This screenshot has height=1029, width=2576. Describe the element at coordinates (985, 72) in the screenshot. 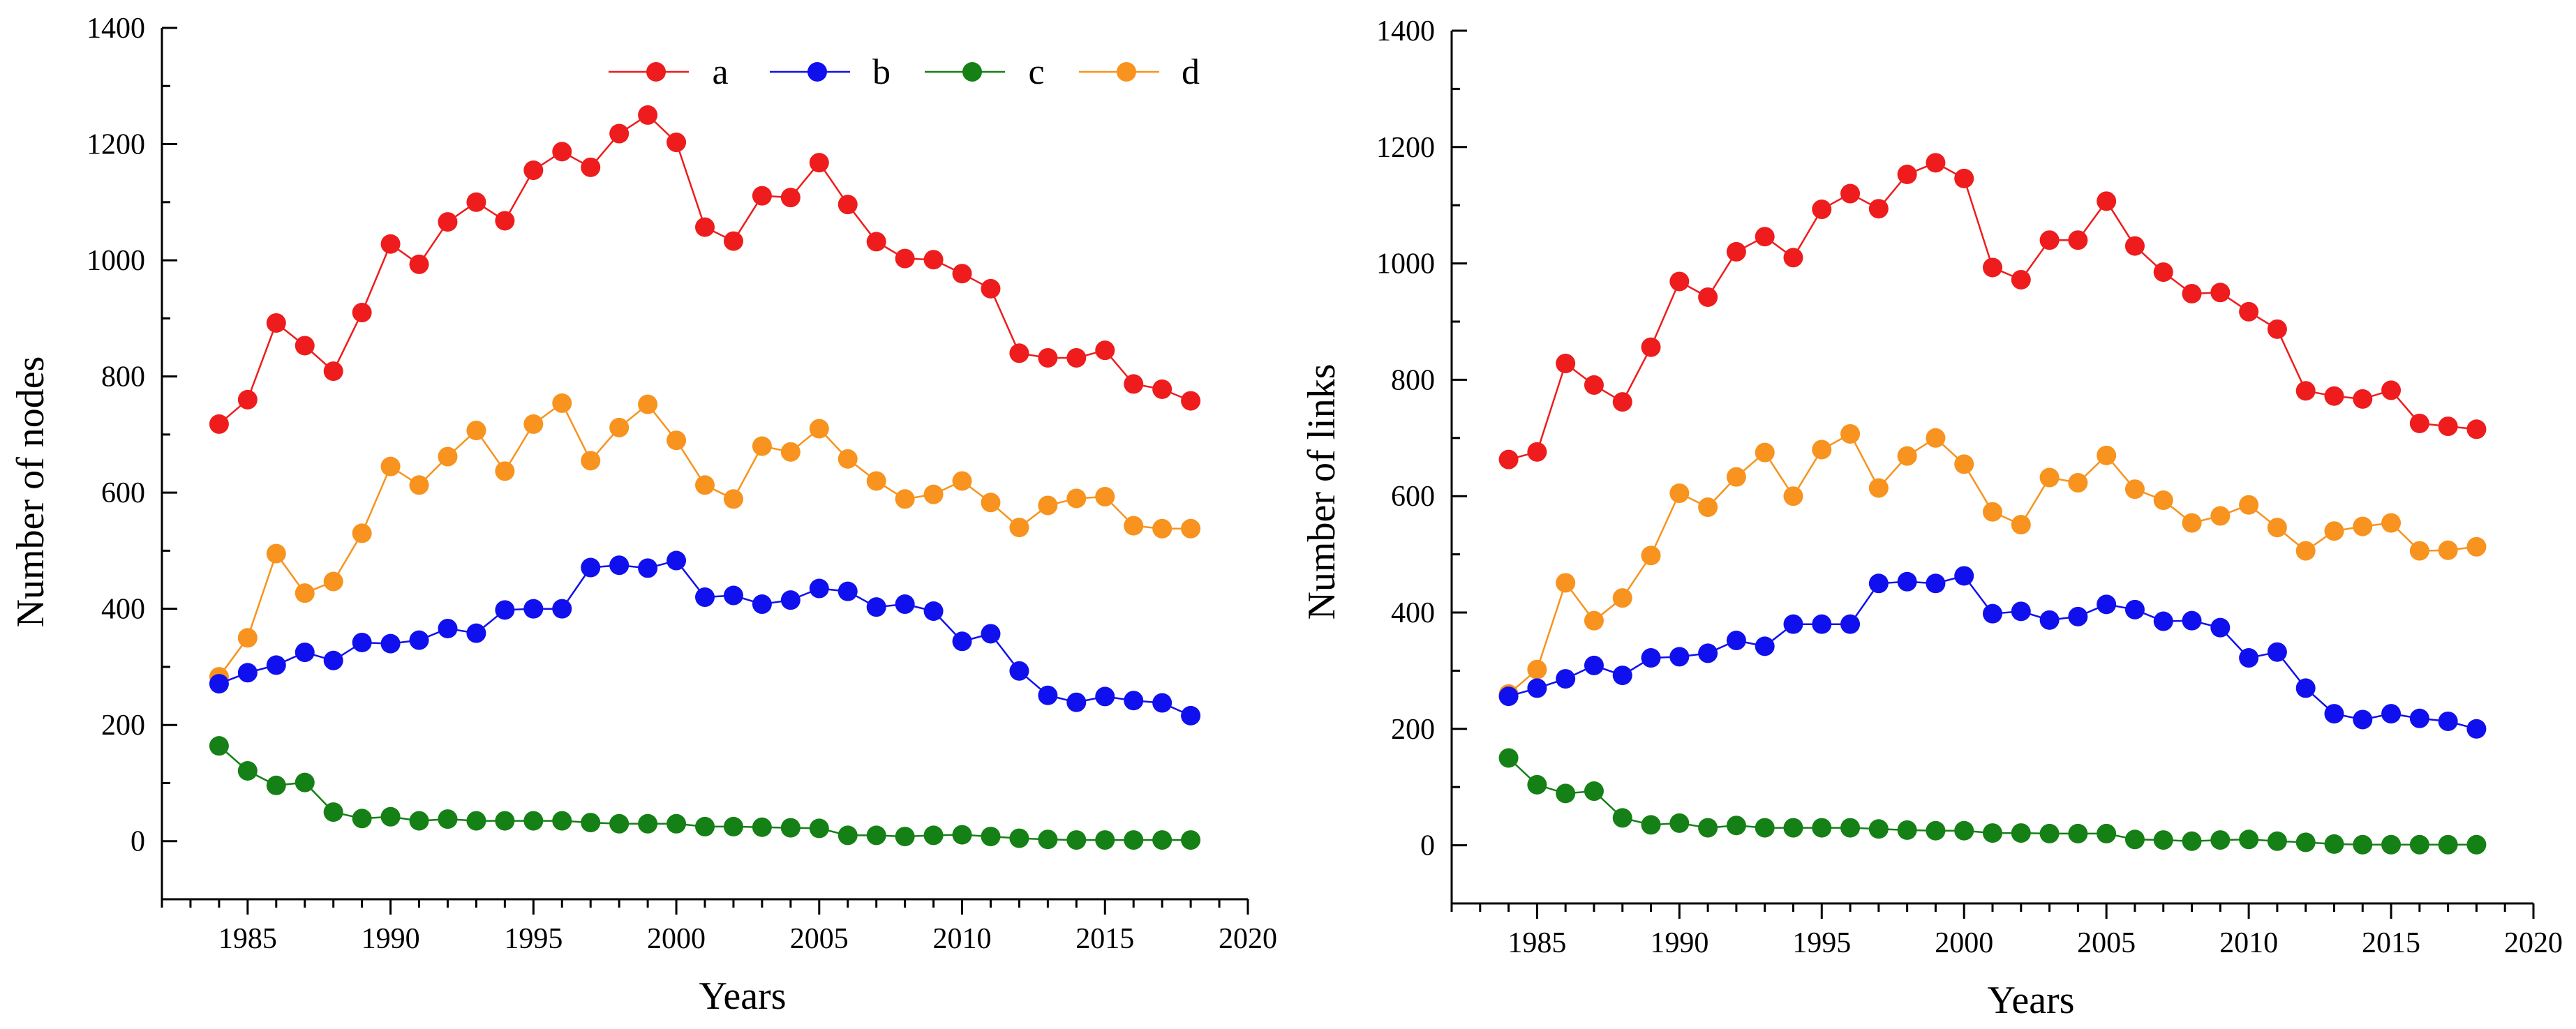

I see `legend-entry-c: c` at that location.